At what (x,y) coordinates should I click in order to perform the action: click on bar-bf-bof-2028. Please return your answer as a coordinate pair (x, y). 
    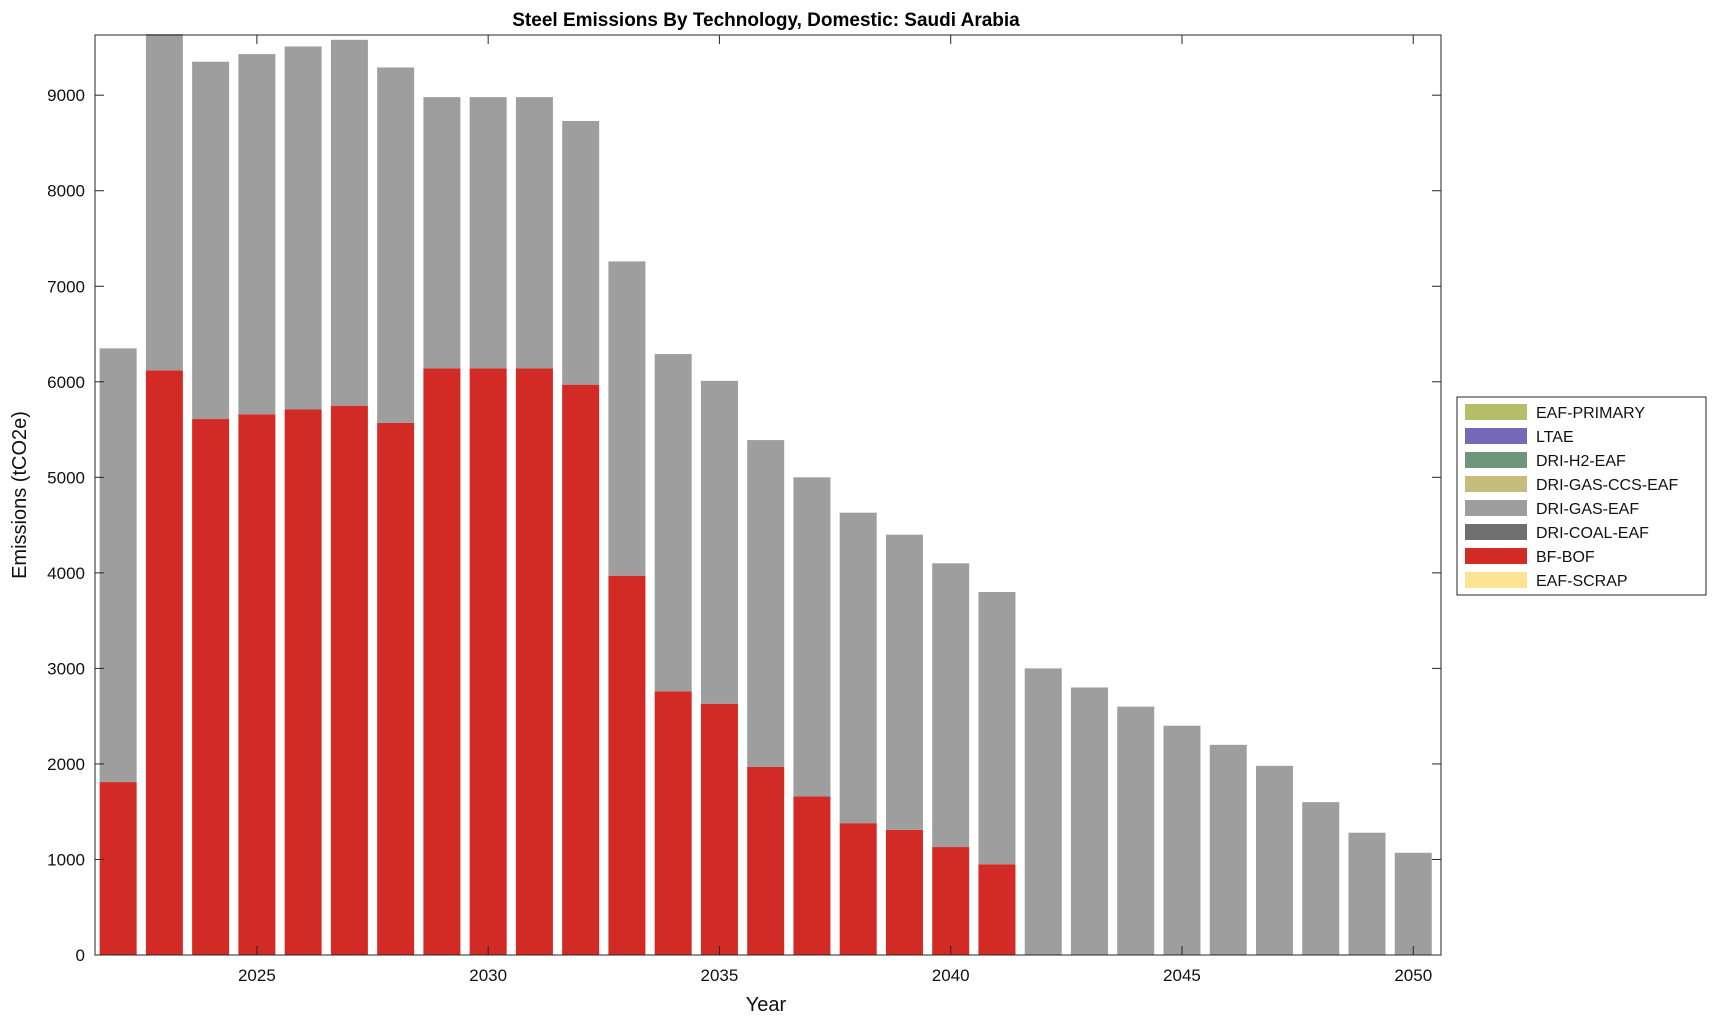
    Looking at the image, I should click on (396, 688).